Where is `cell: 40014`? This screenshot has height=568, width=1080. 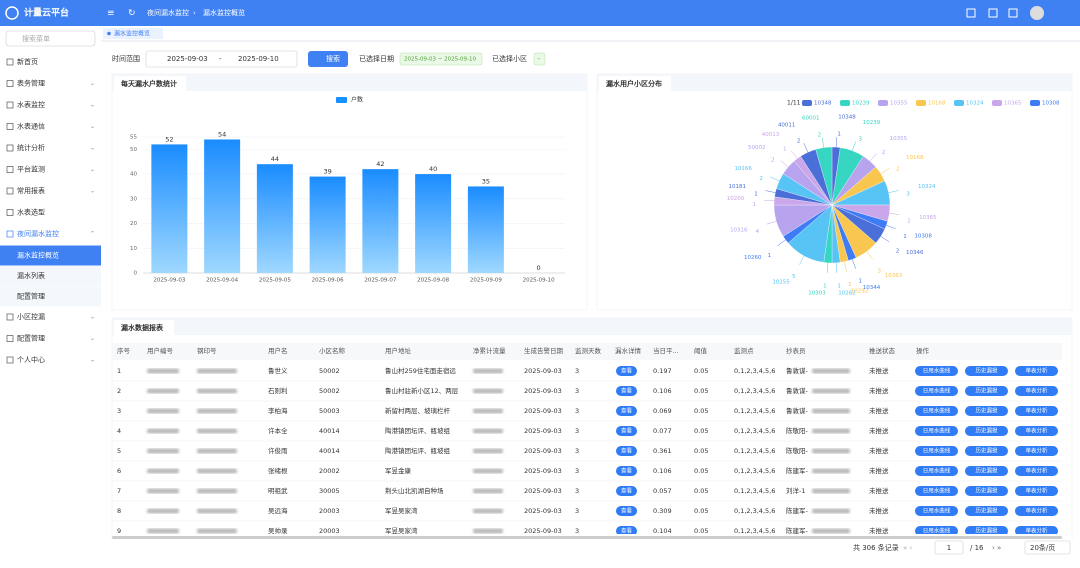
cell: 40014 is located at coordinates (329, 451).